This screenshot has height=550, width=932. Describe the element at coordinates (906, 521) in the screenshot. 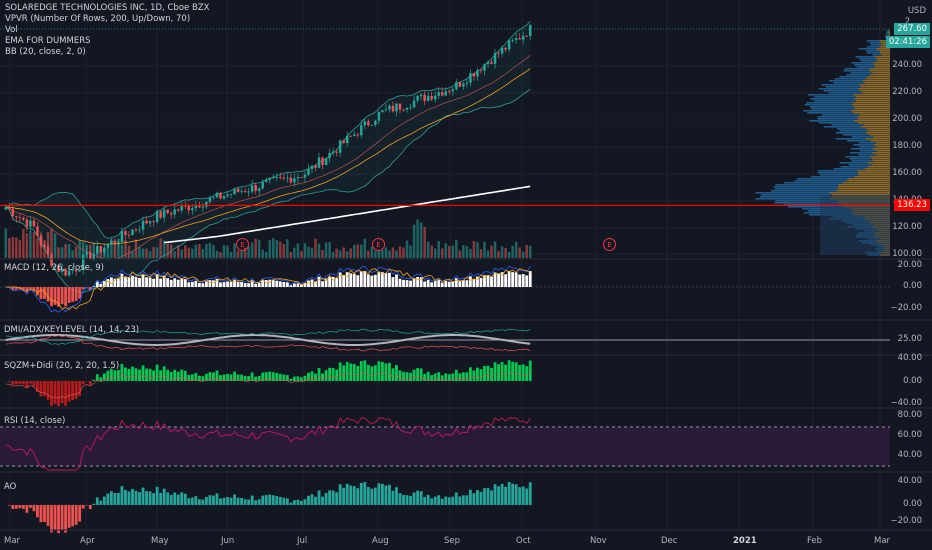

I see `ao-tick: −20.00` at that location.